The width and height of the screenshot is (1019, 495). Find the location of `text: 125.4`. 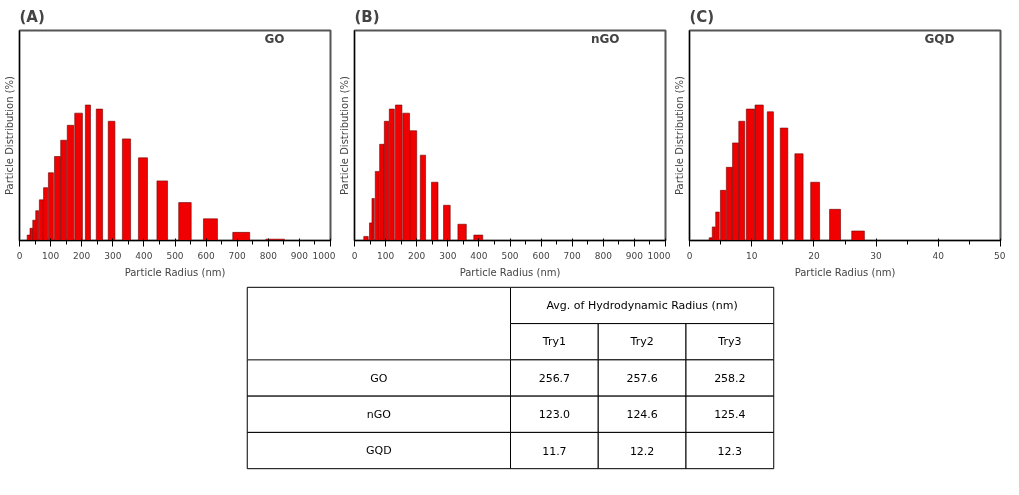

text: 125.4 is located at coordinates (730, 415).